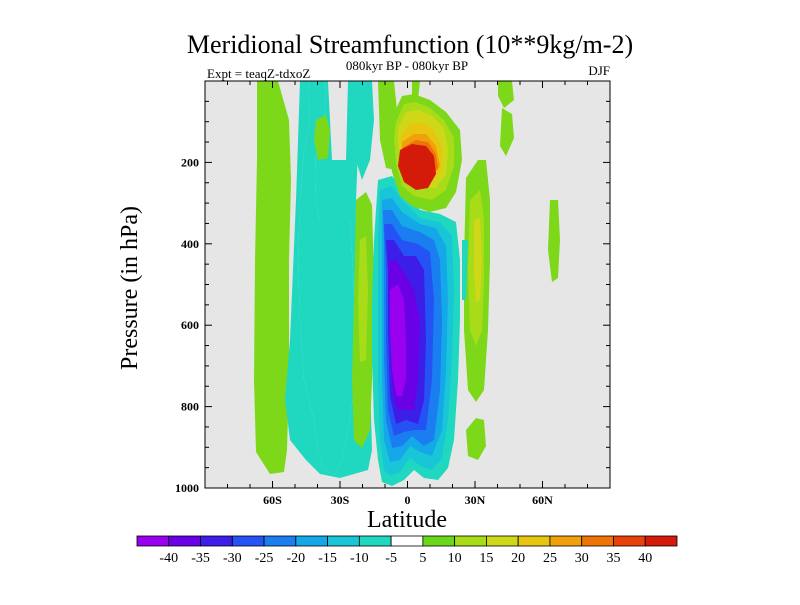 This screenshot has height=605, width=800. I want to click on colorbar, so click(407, 541).